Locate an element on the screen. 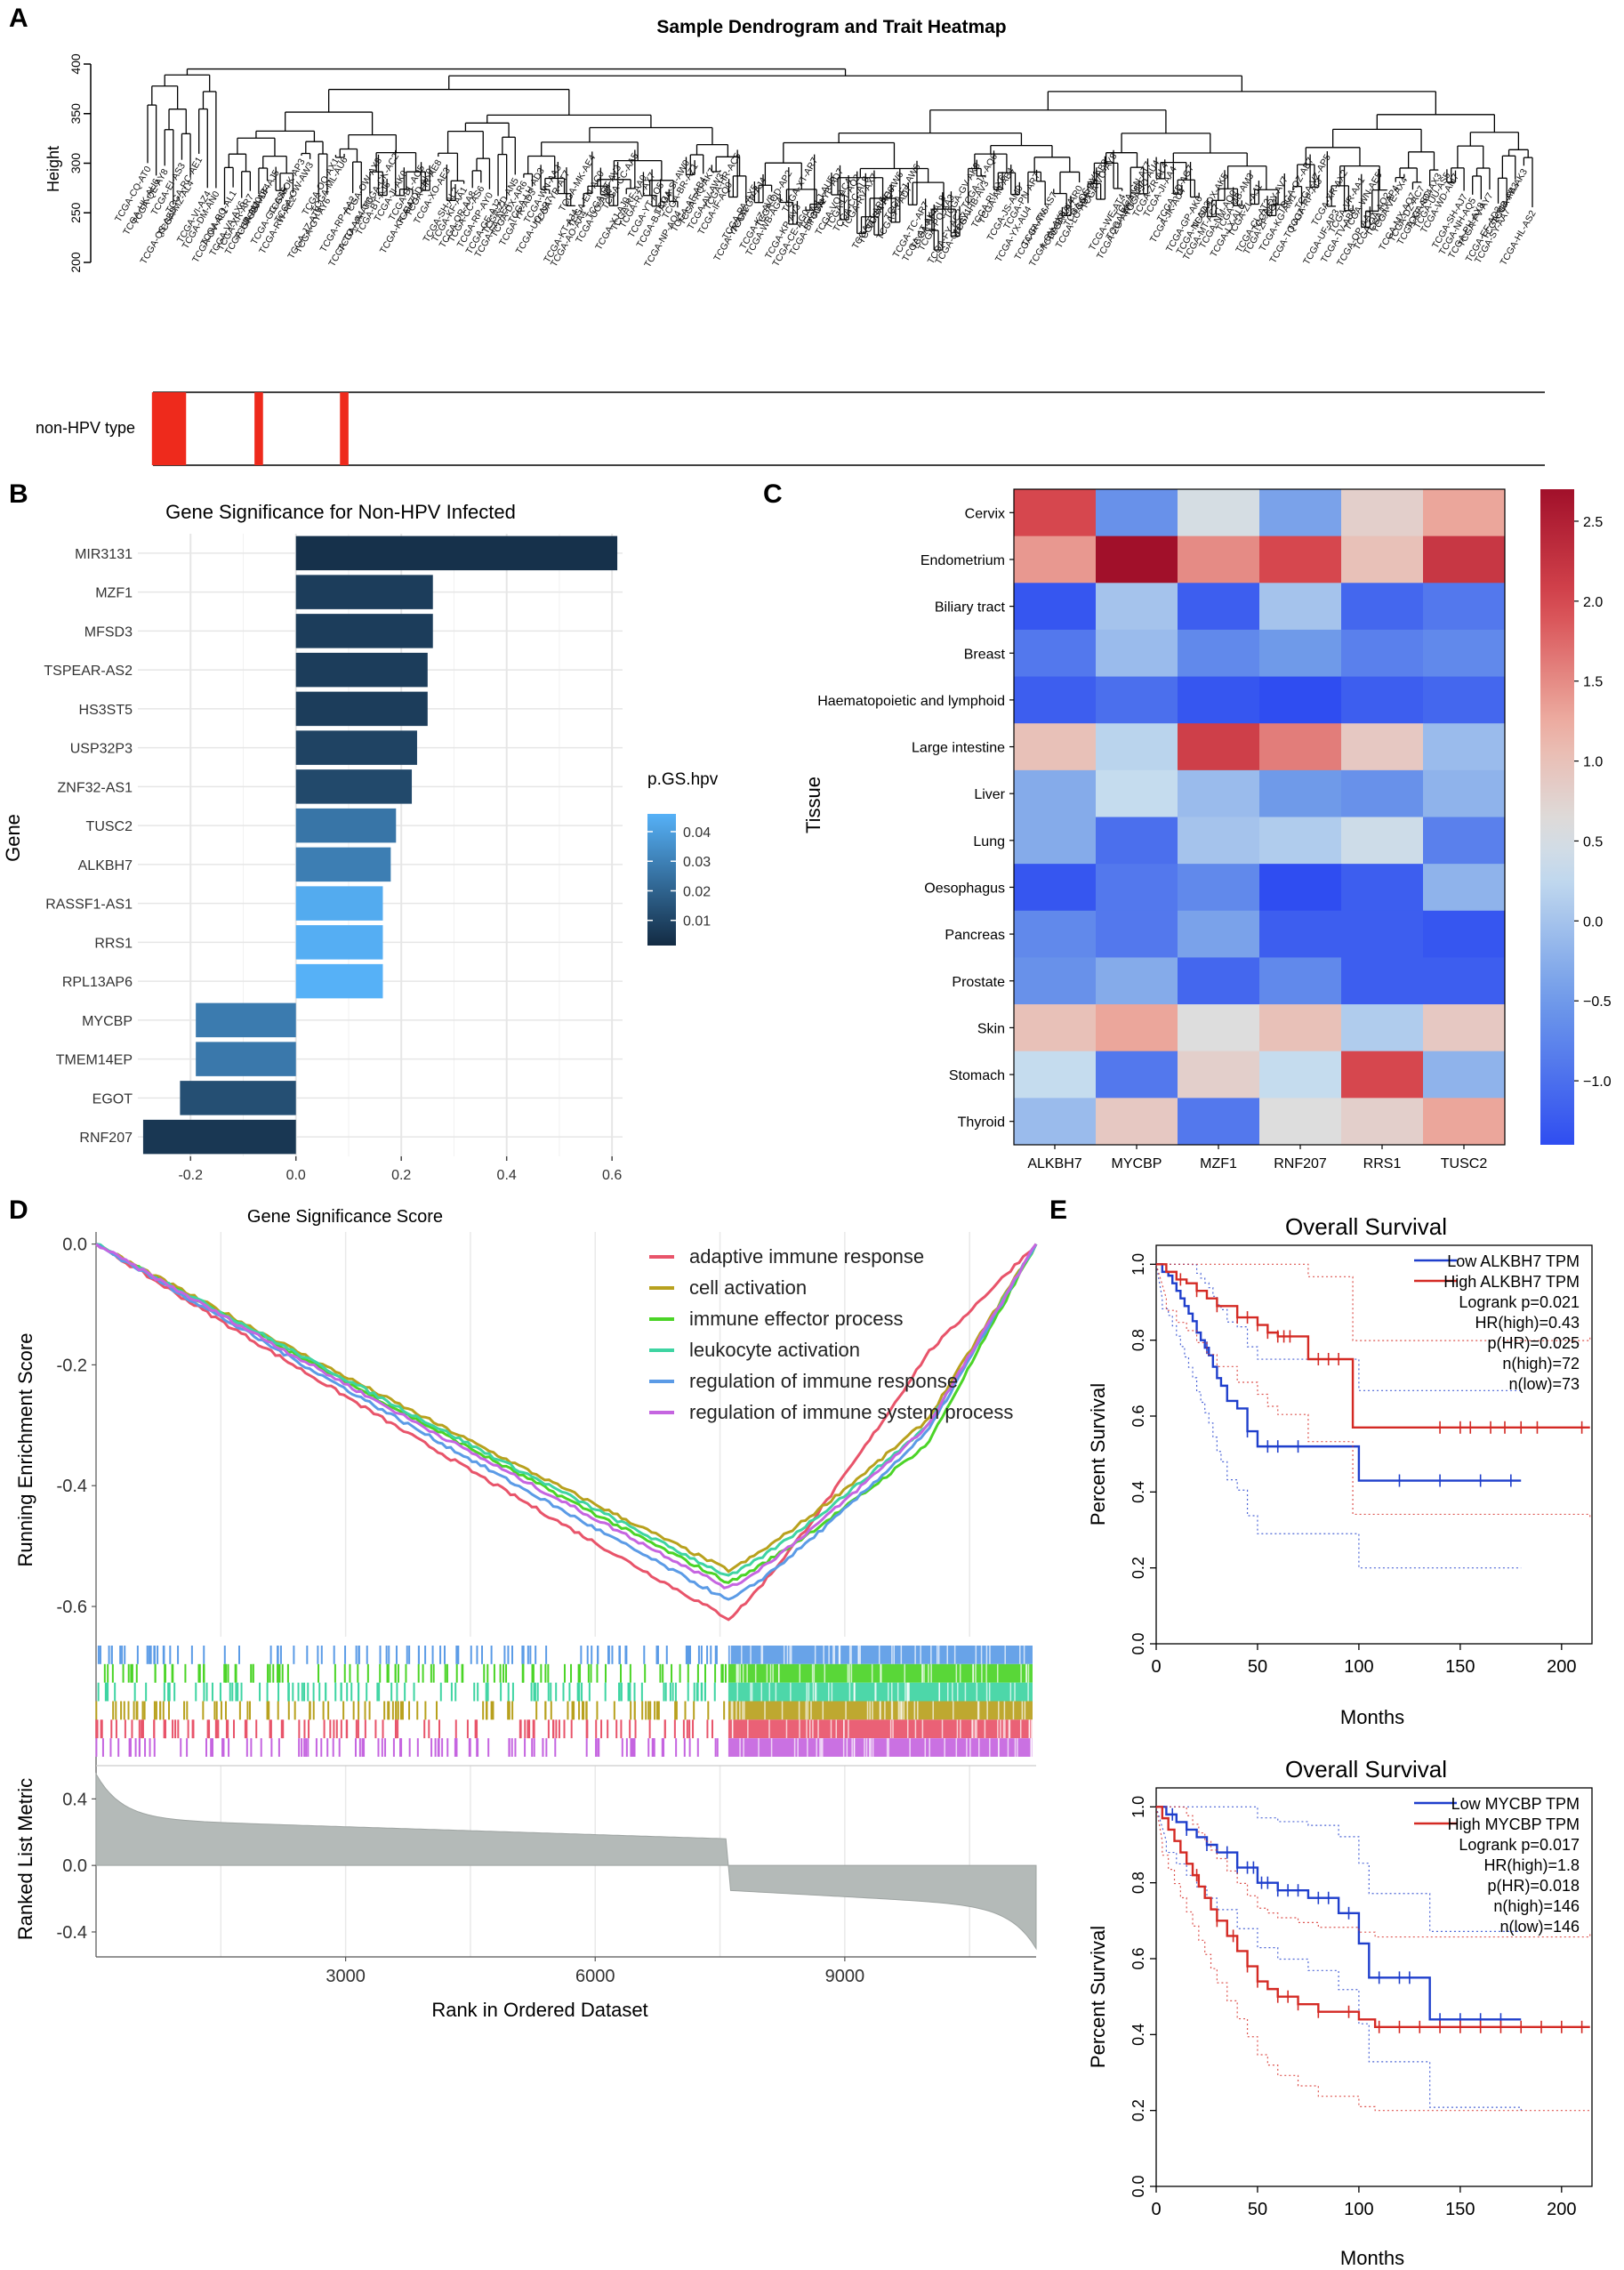 Image resolution: width=1624 pixels, height=2270 pixels. gsea-legend-label: cell activation is located at coordinates (748, 1287).